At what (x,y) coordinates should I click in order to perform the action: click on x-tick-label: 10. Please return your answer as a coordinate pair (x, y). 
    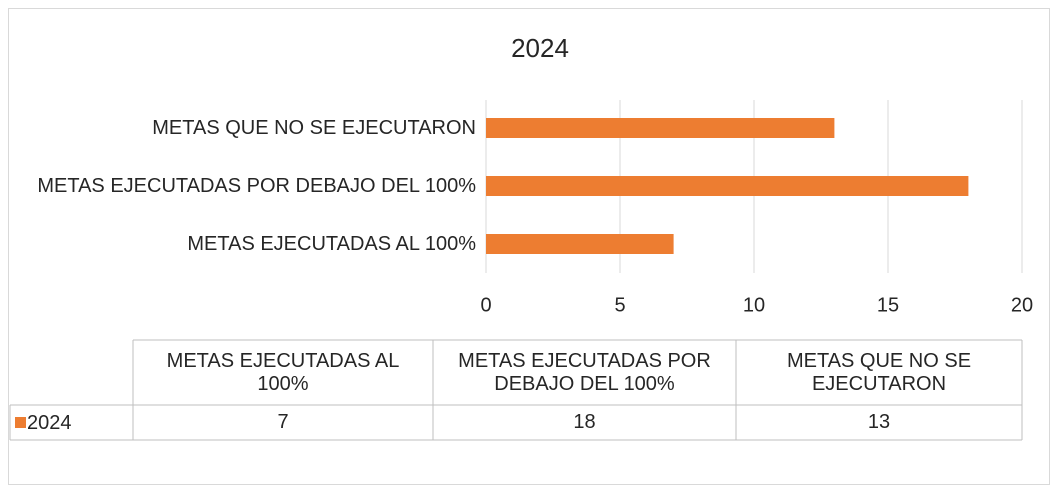
    Looking at the image, I should click on (754, 305).